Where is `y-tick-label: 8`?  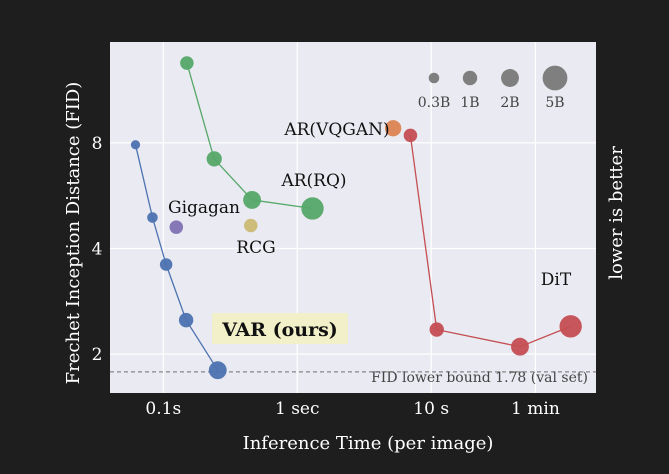 y-tick-label: 8 is located at coordinates (97, 144).